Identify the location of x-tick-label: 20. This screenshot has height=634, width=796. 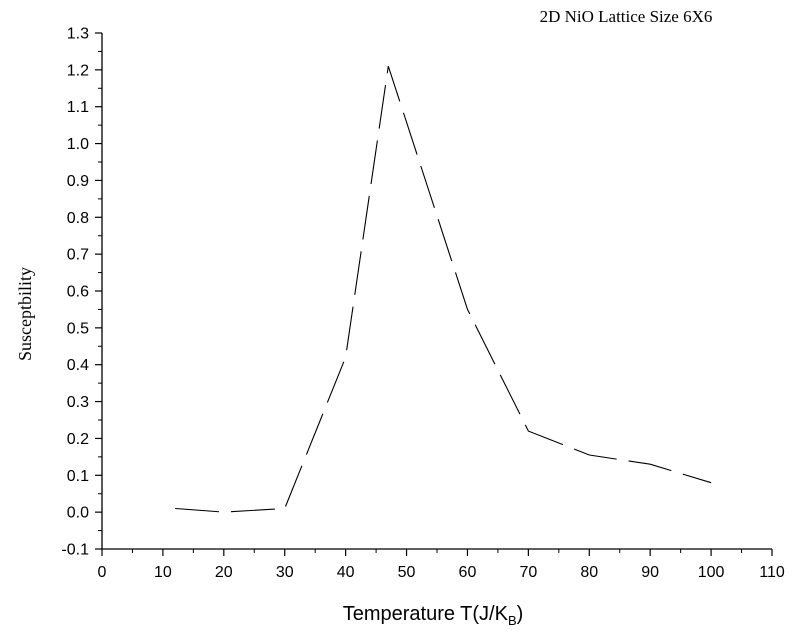
(224, 572).